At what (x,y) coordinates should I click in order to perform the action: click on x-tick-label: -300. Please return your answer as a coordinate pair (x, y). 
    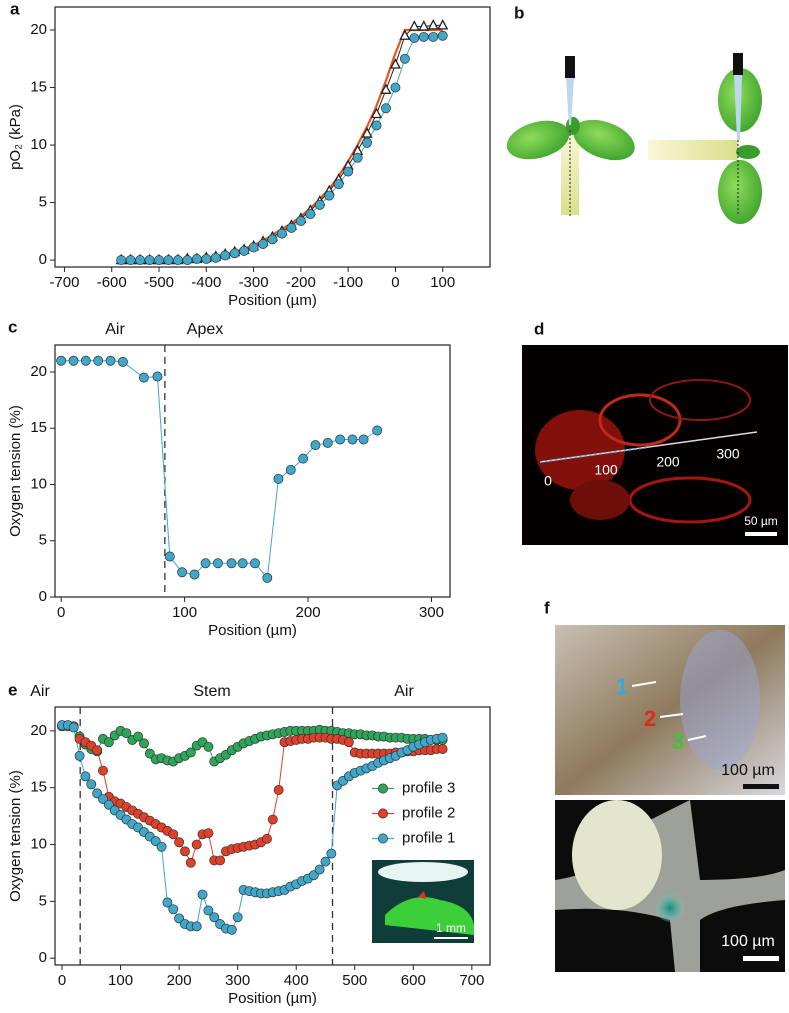
    Looking at the image, I should click on (254, 282).